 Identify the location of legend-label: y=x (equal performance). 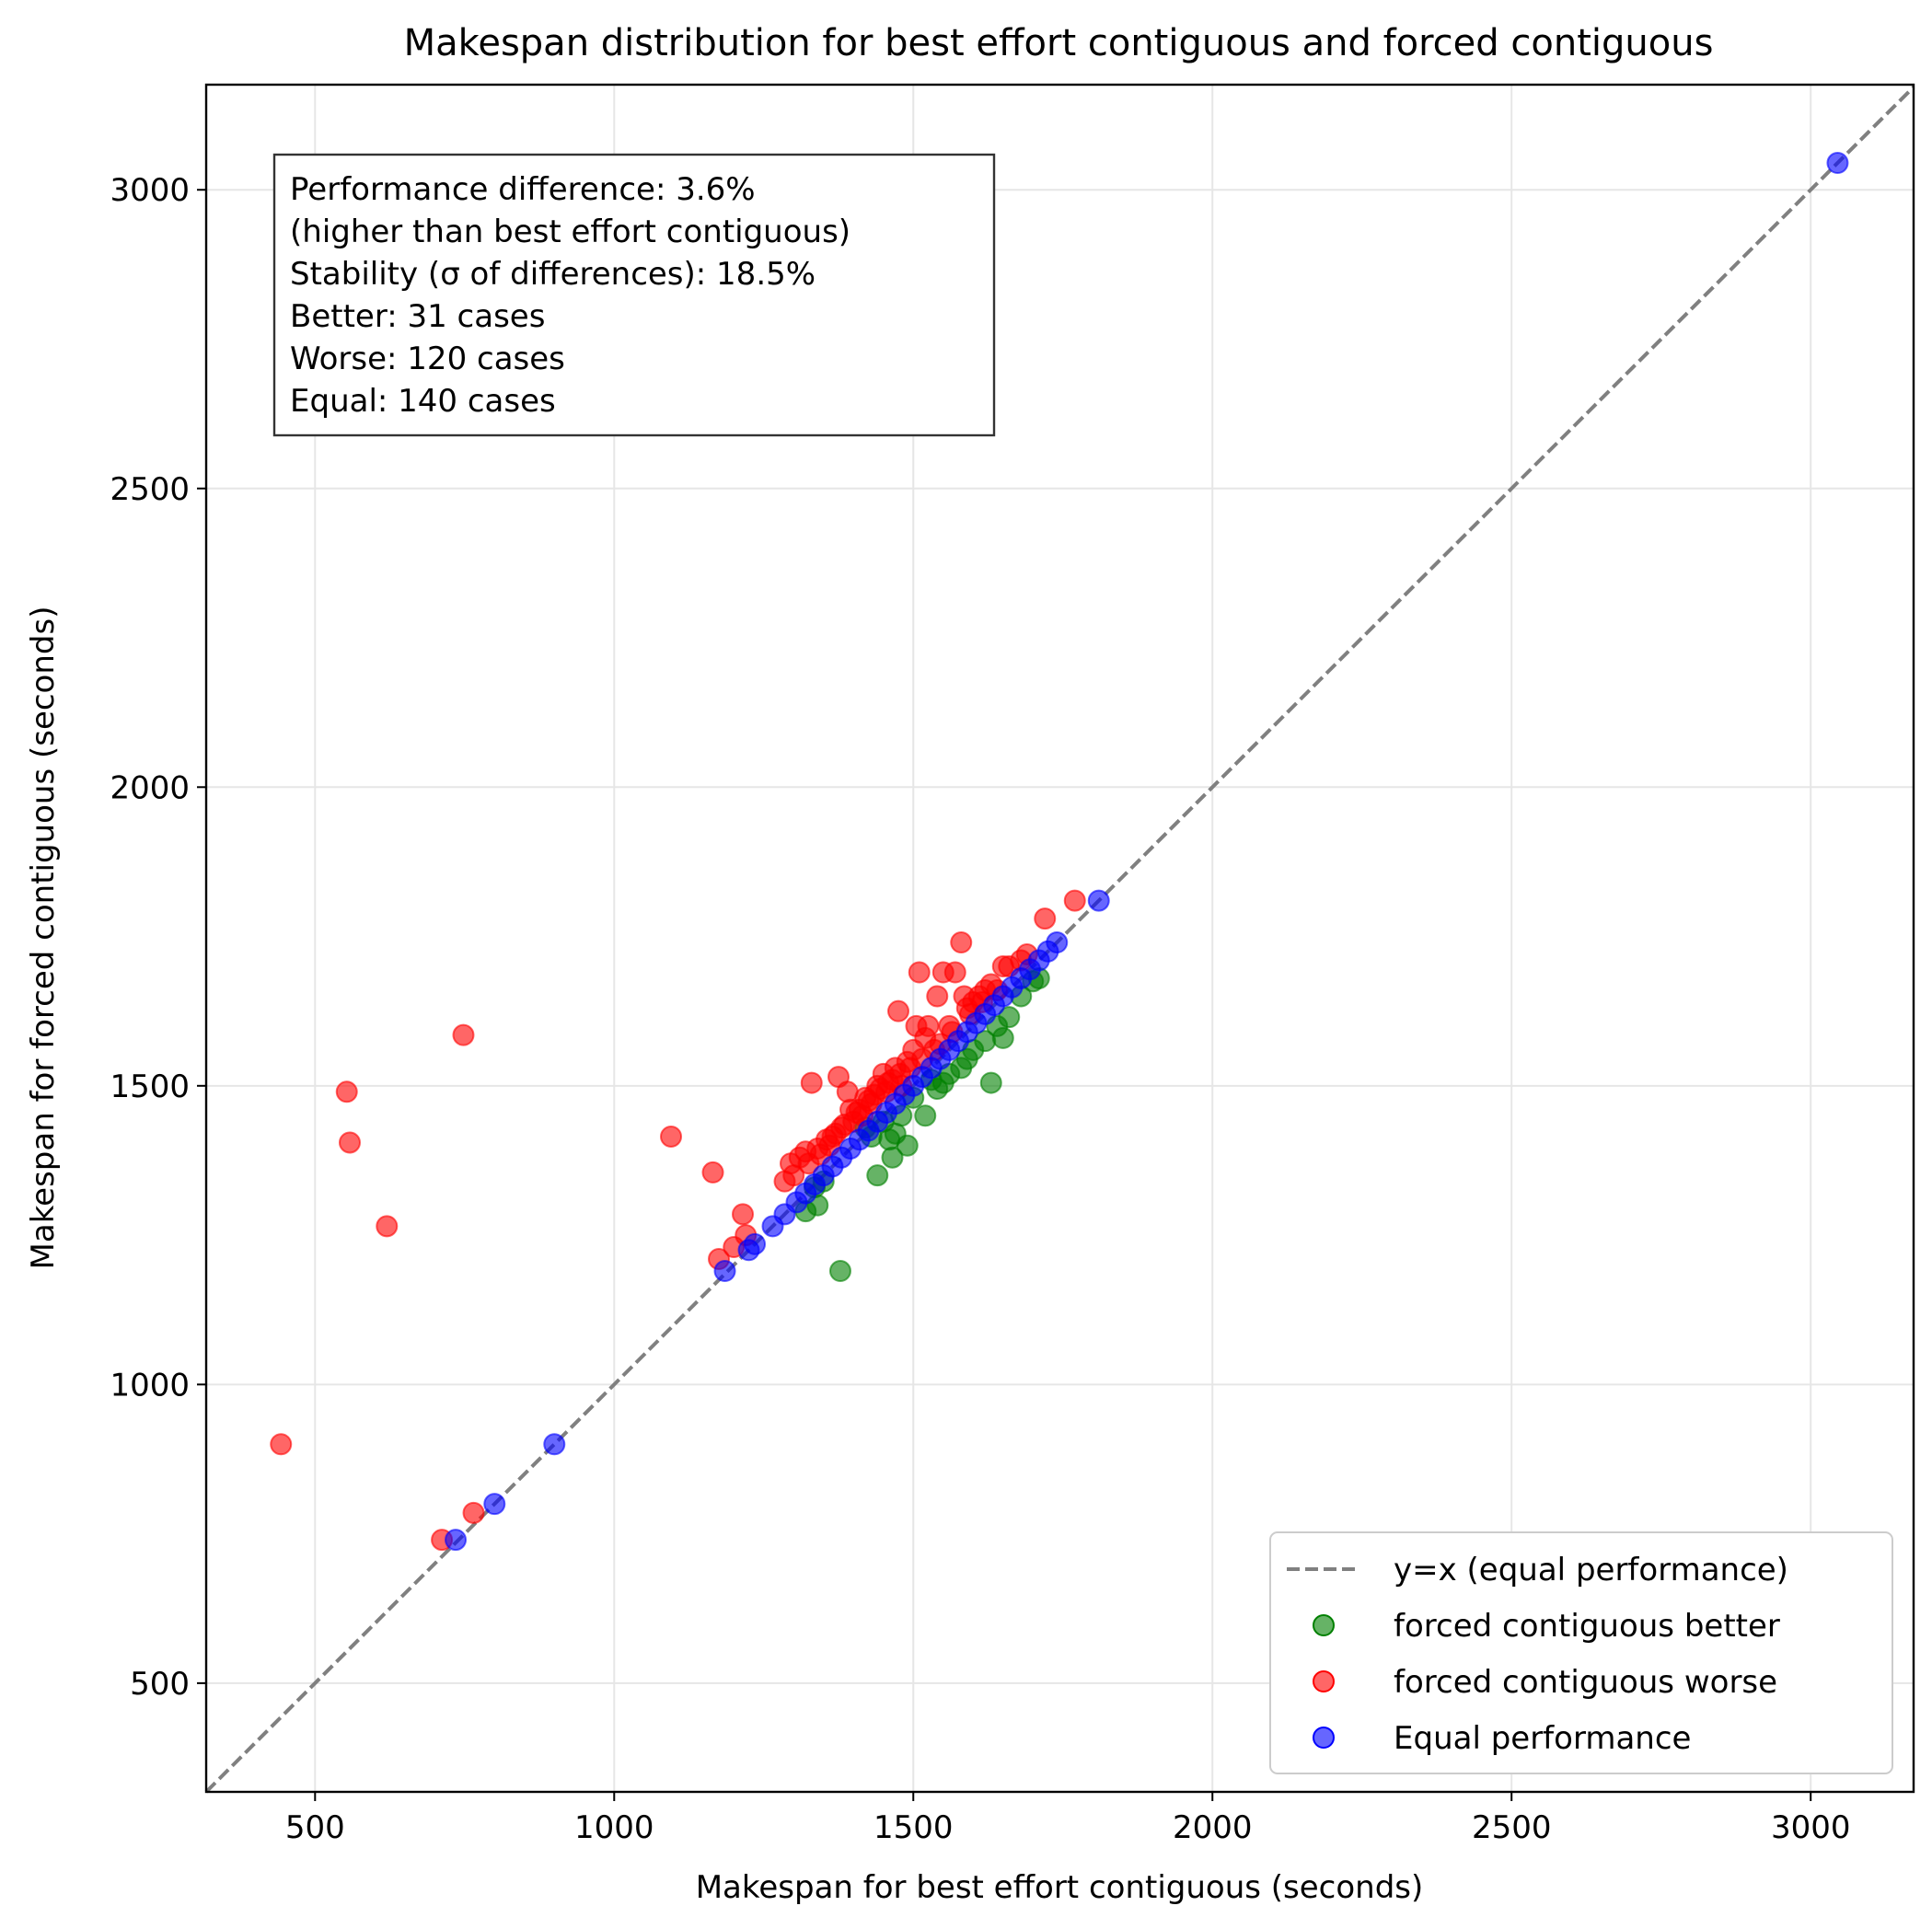
(1591, 1570).